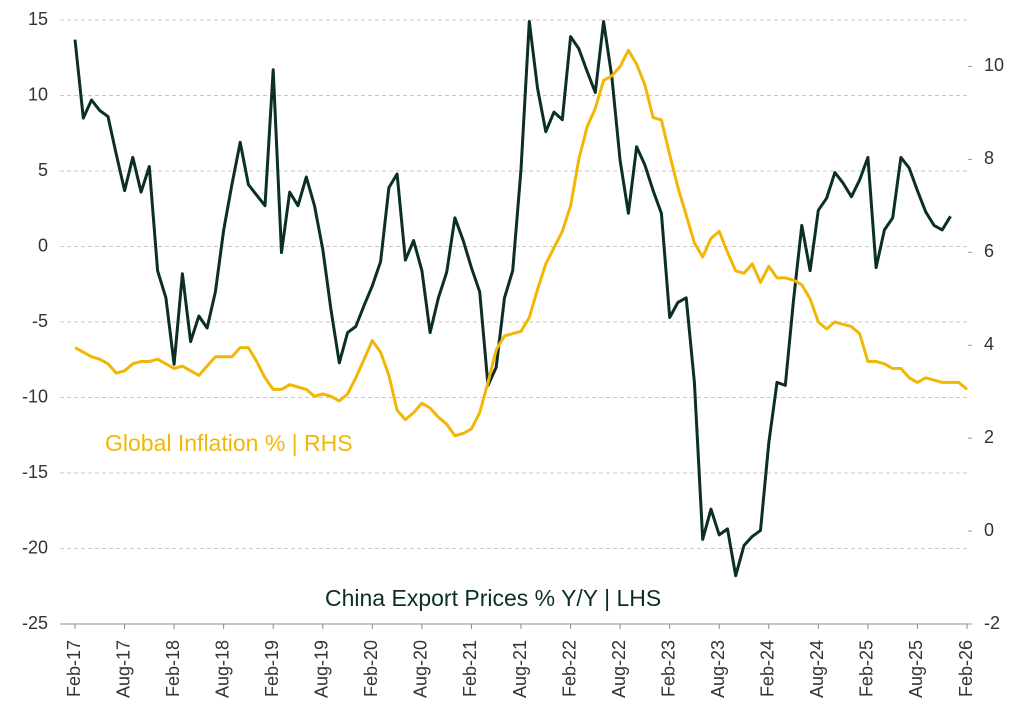  Describe the element at coordinates (966, 668) in the screenshot. I see `x-tick-label: Feb-26` at that location.